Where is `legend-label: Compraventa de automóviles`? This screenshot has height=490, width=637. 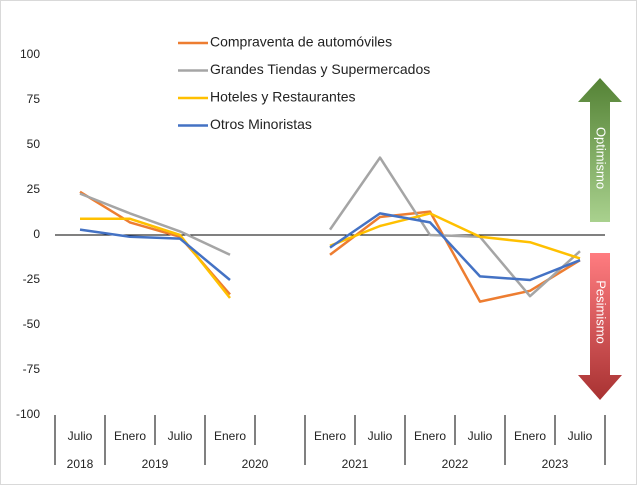
legend-label: Compraventa de automóviles is located at coordinates (301, 42).